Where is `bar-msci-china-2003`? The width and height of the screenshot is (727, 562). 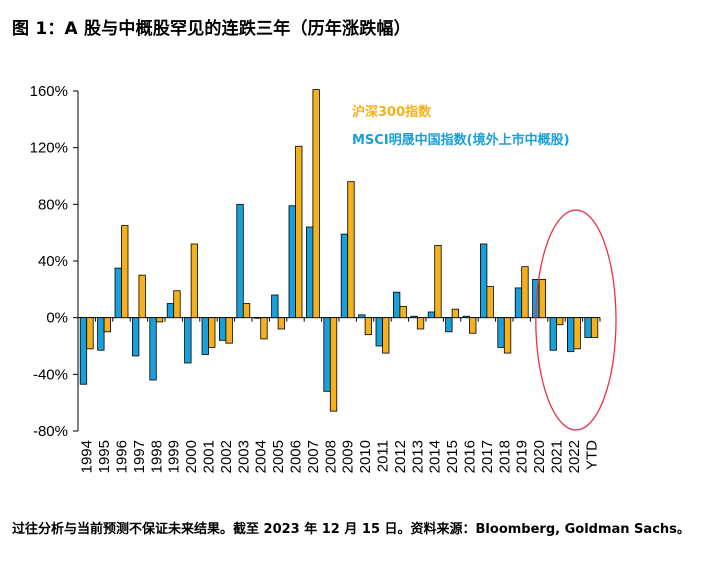 bar-msci-china-2003 is located at coordinates (240, 261).